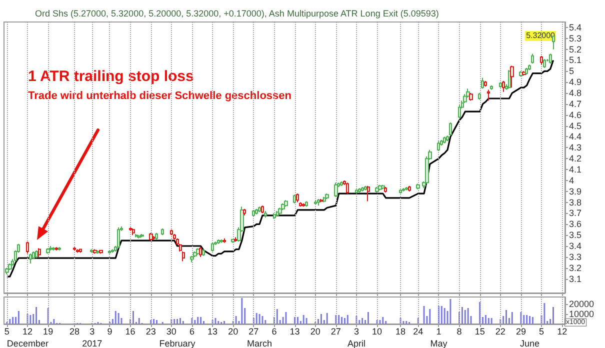 Image resolution: width=605 pixels, height=348 pixels. What do you see at coordinates (111, 76) in the screenshot?
I see `annotation: 1 ATR trailing stop loss` at bounding box center [111, 76].